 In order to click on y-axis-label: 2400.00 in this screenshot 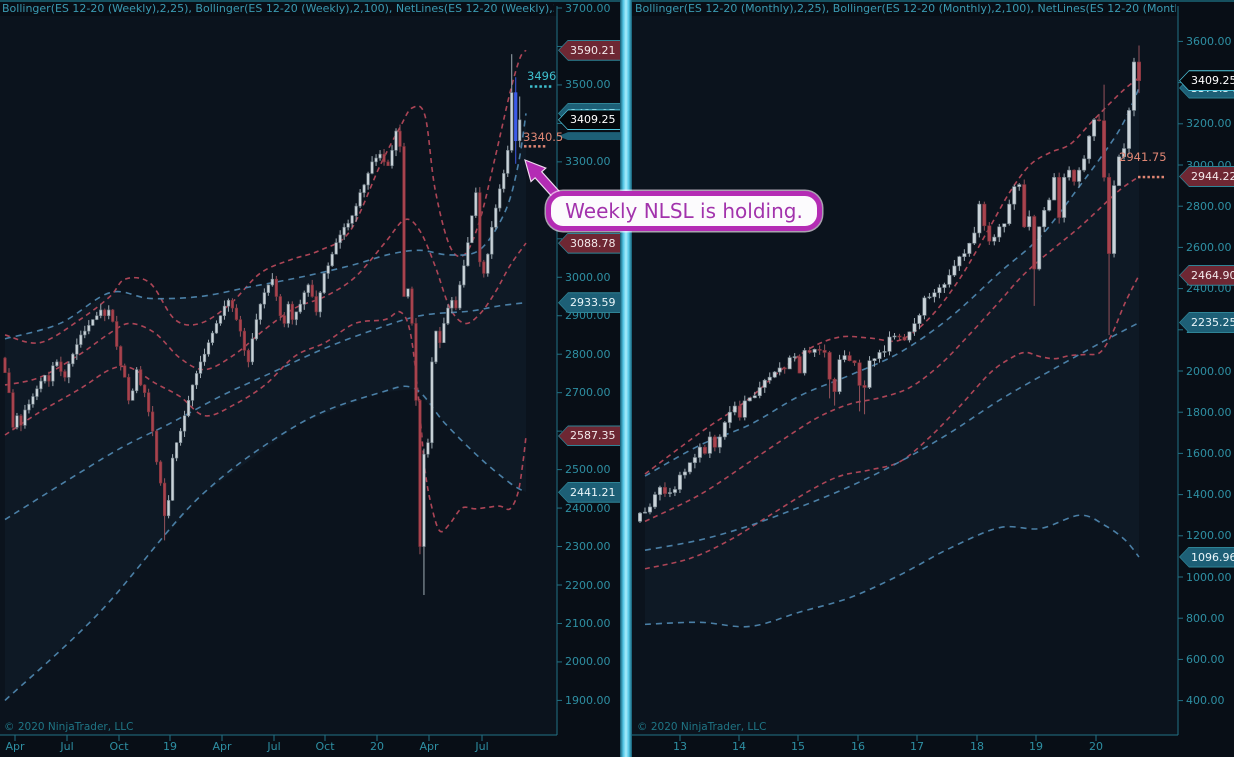, I will do `click(588, 508)`.